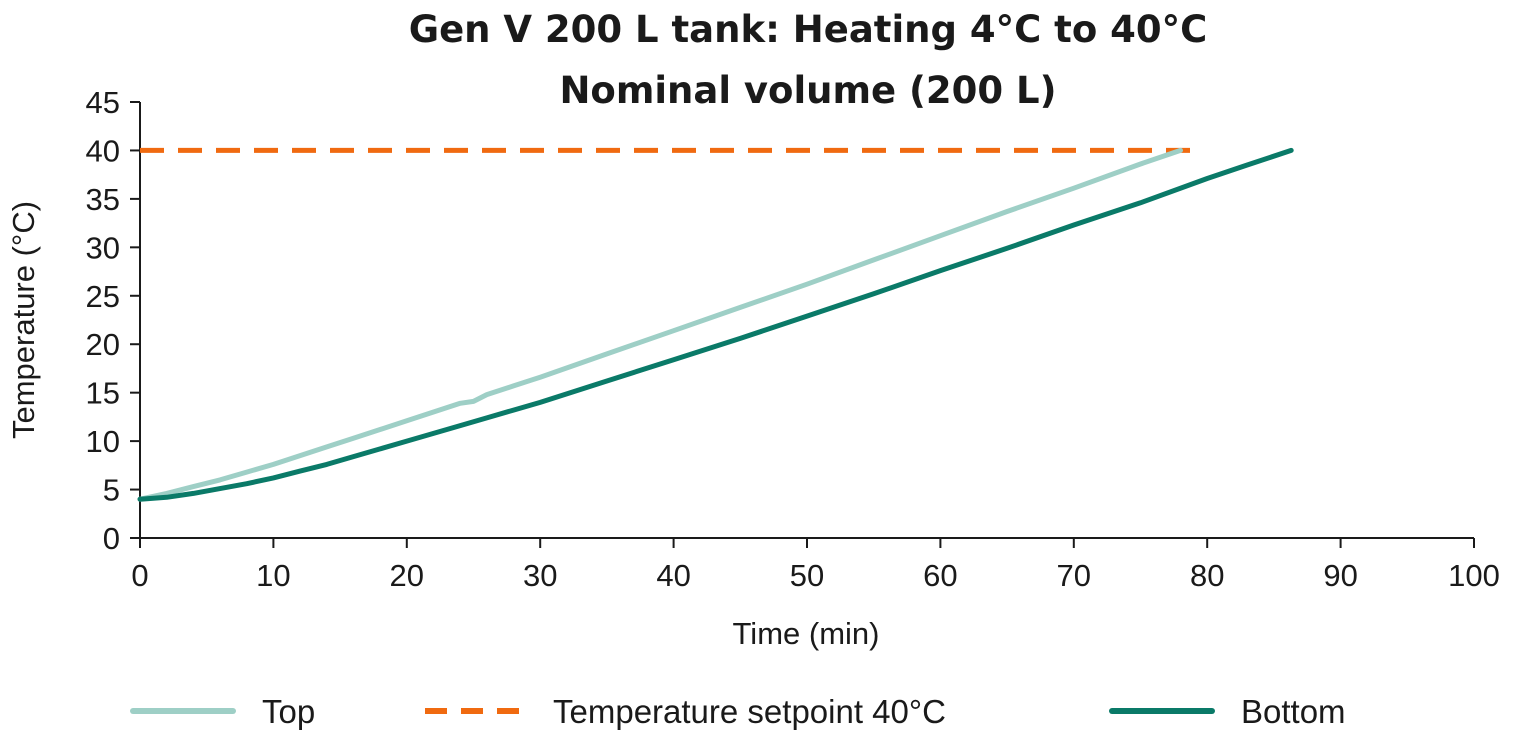  Describe the element at coordinates (1207, 575) in the screenshot. I see `x-tick-label: 80` at that location.